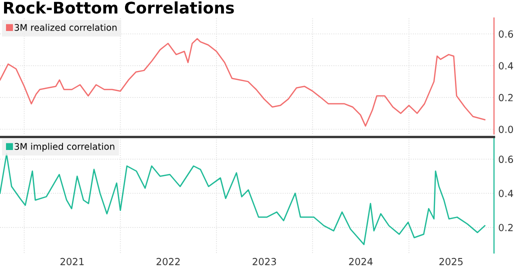  I want to click on y-tick-label: 0.0, so click(505, 130).